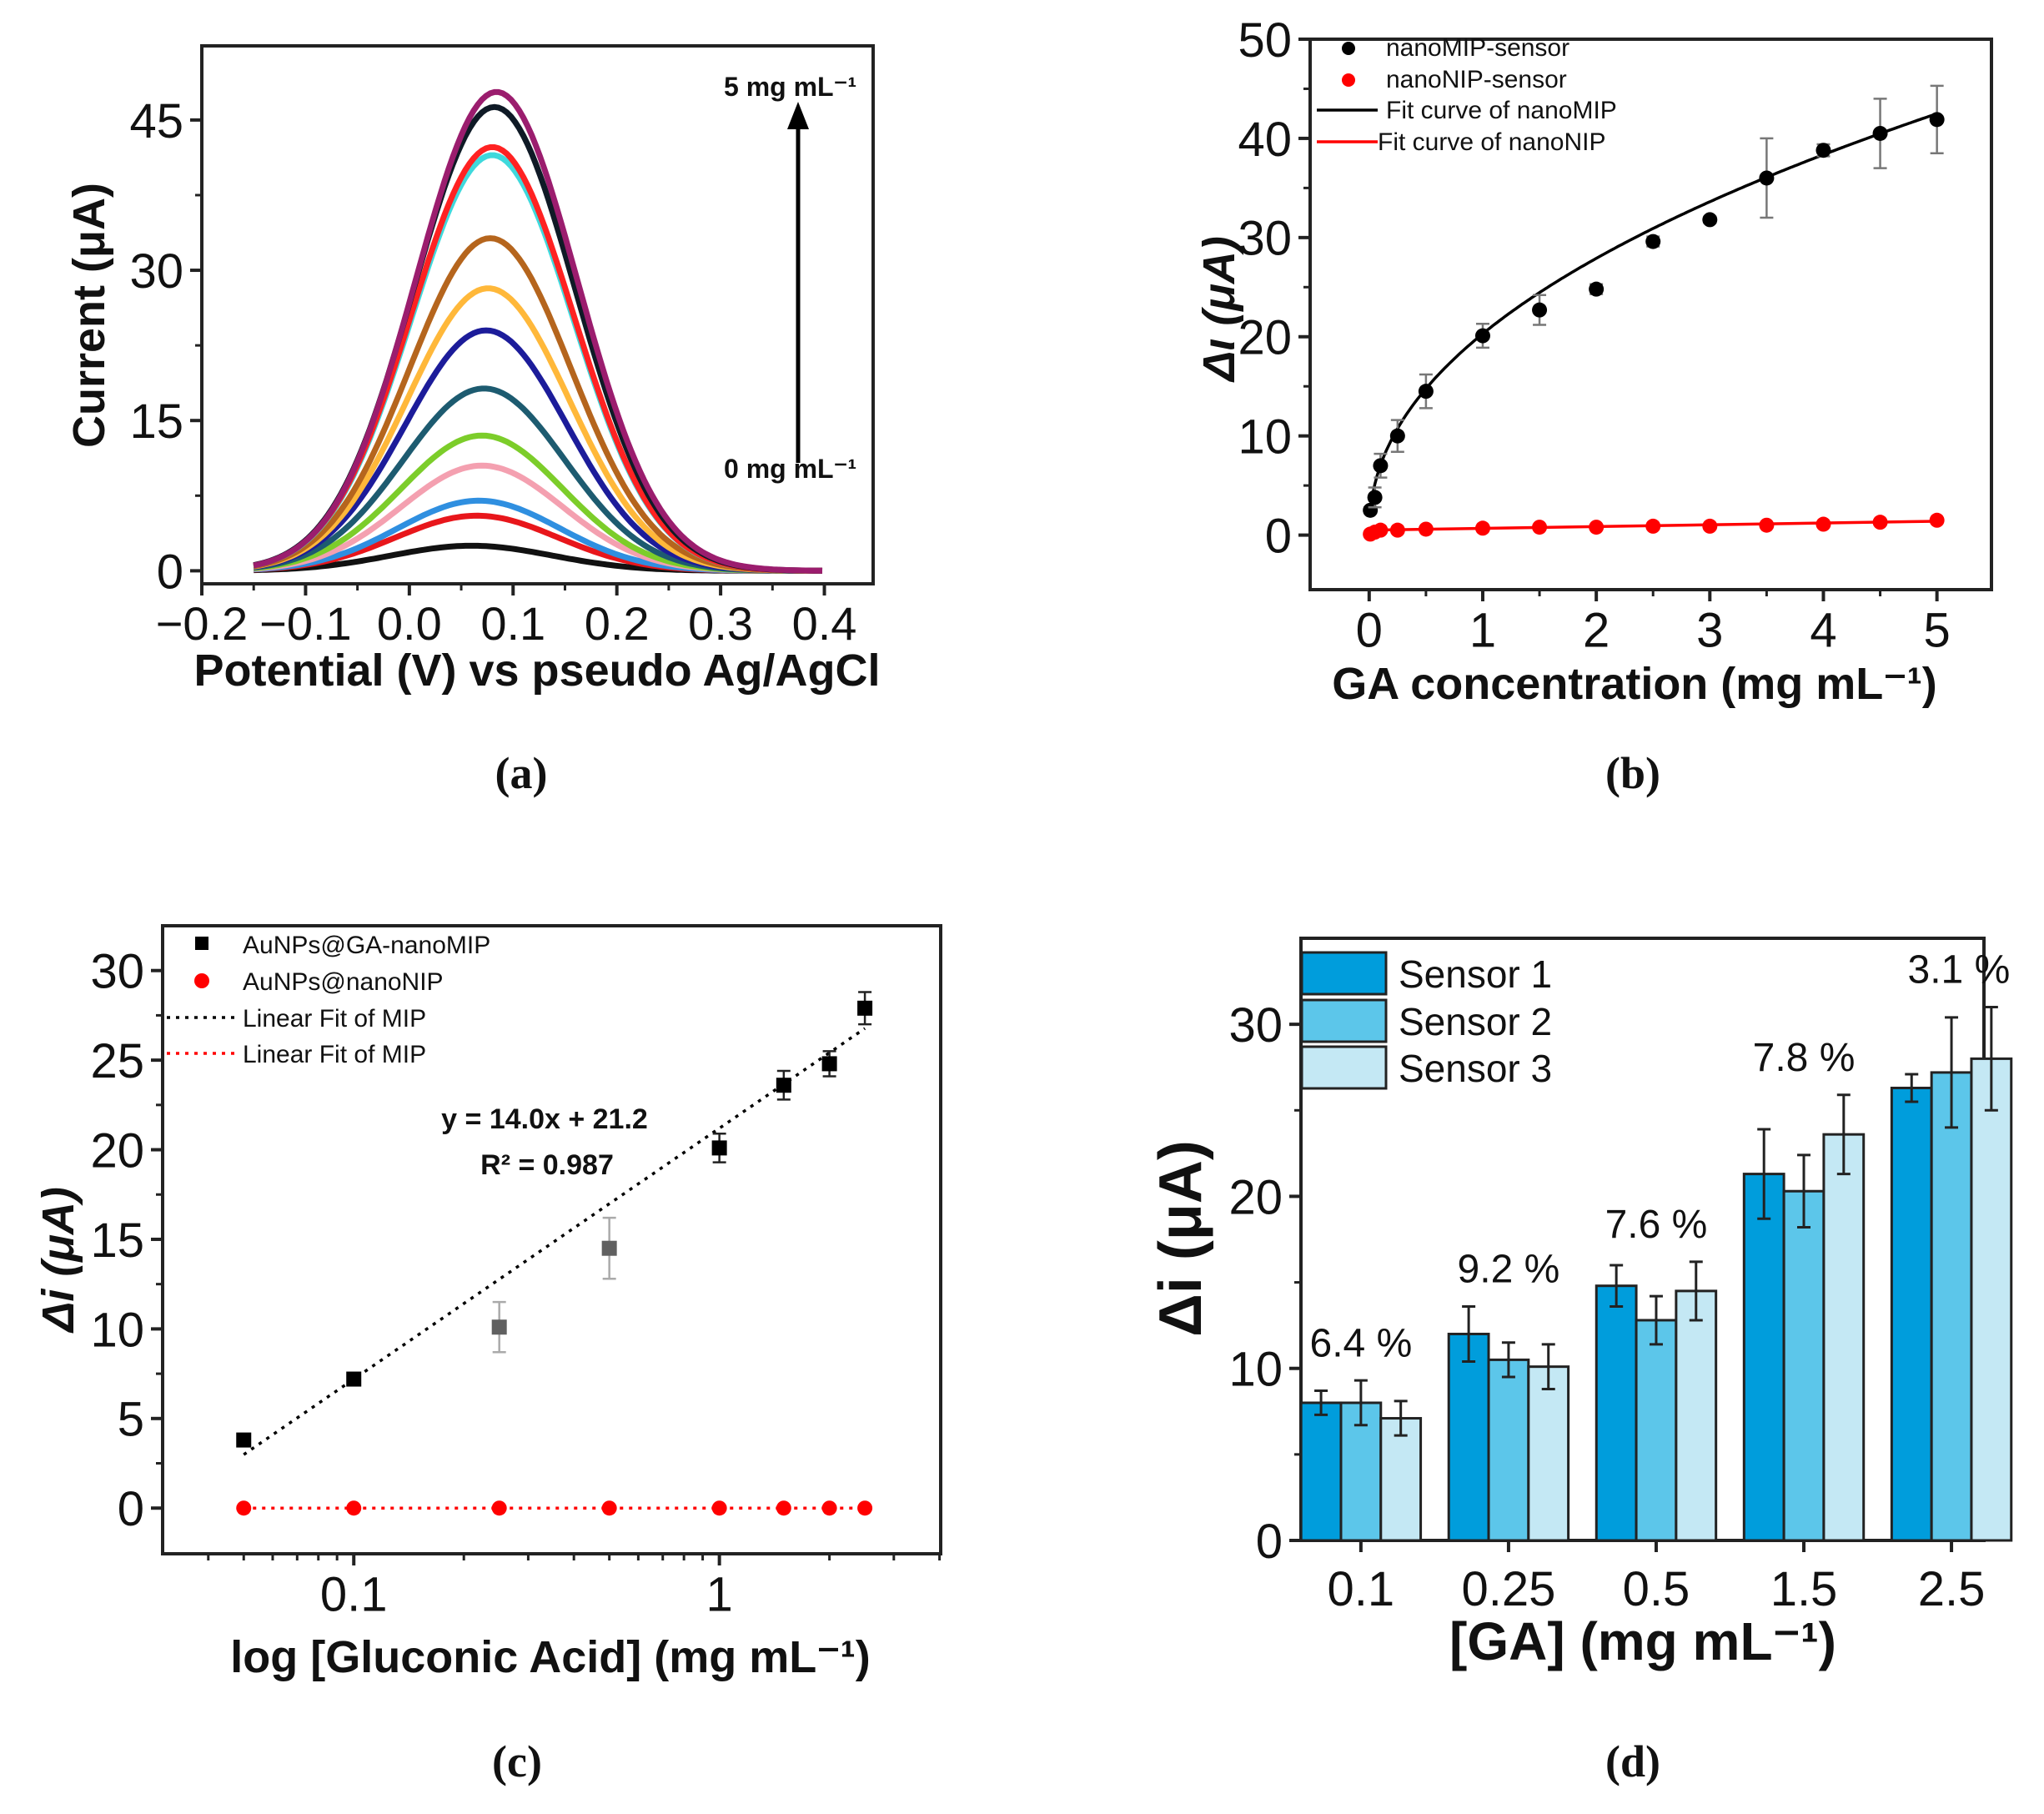  Describe the element at coordinates (1475, 1068) in the screenshot. I see `legend-label: Sensor 3` at that location.